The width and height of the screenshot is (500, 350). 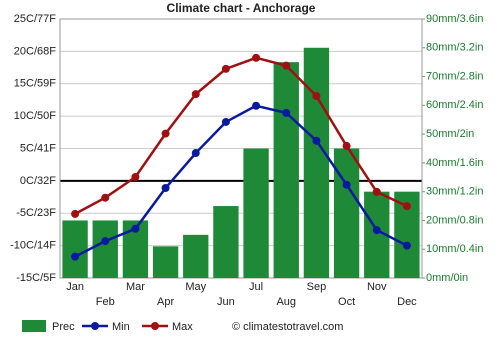 What do you see at coordinates (195, 287) in the screenshot?
I see `x-tick-label: May` at bounding box center [195, 287].